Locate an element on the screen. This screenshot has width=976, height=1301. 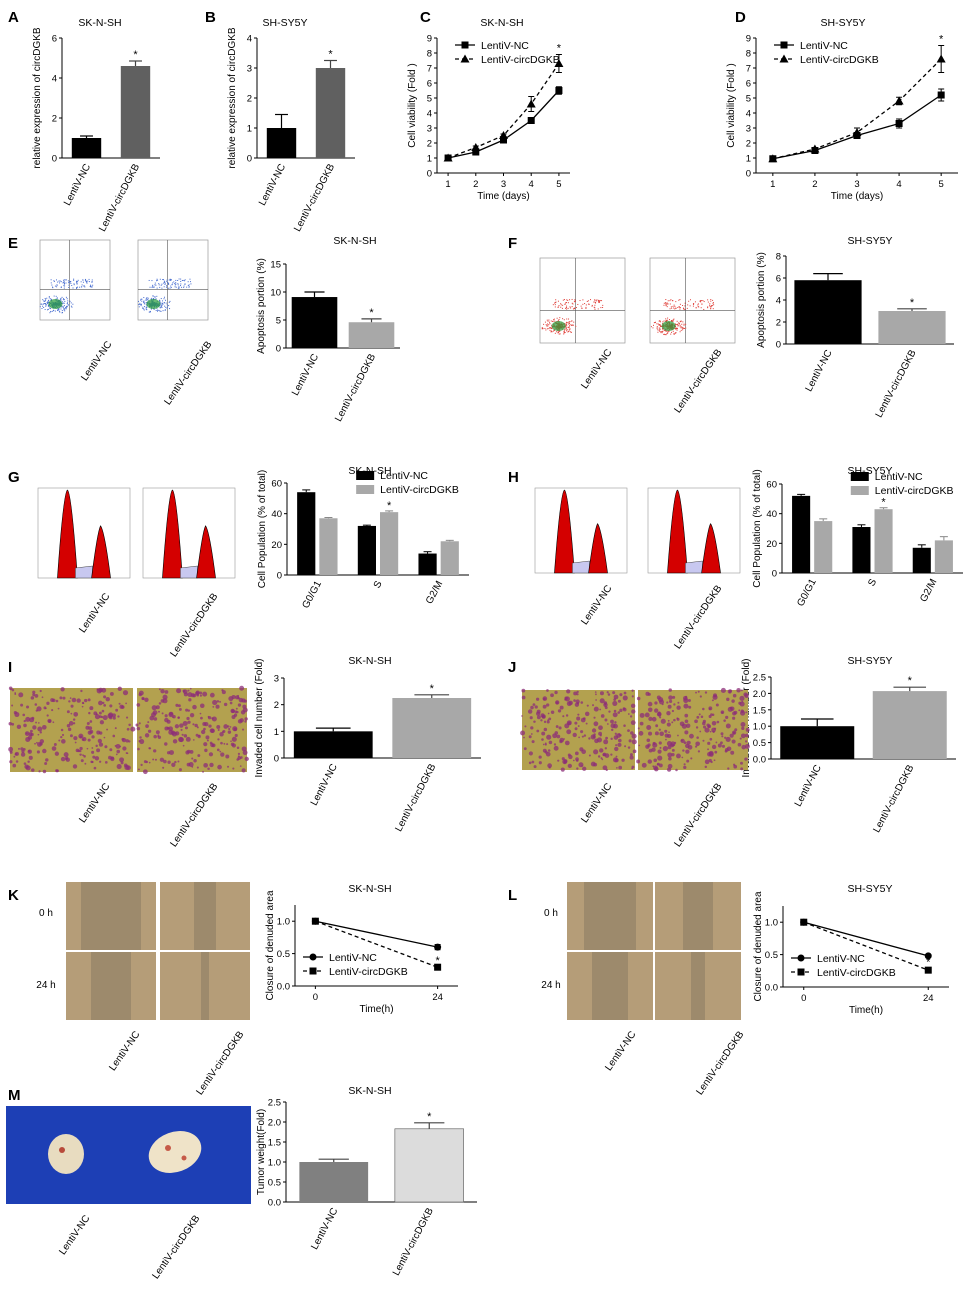
wound-gap is located at coordinates (205, 916).